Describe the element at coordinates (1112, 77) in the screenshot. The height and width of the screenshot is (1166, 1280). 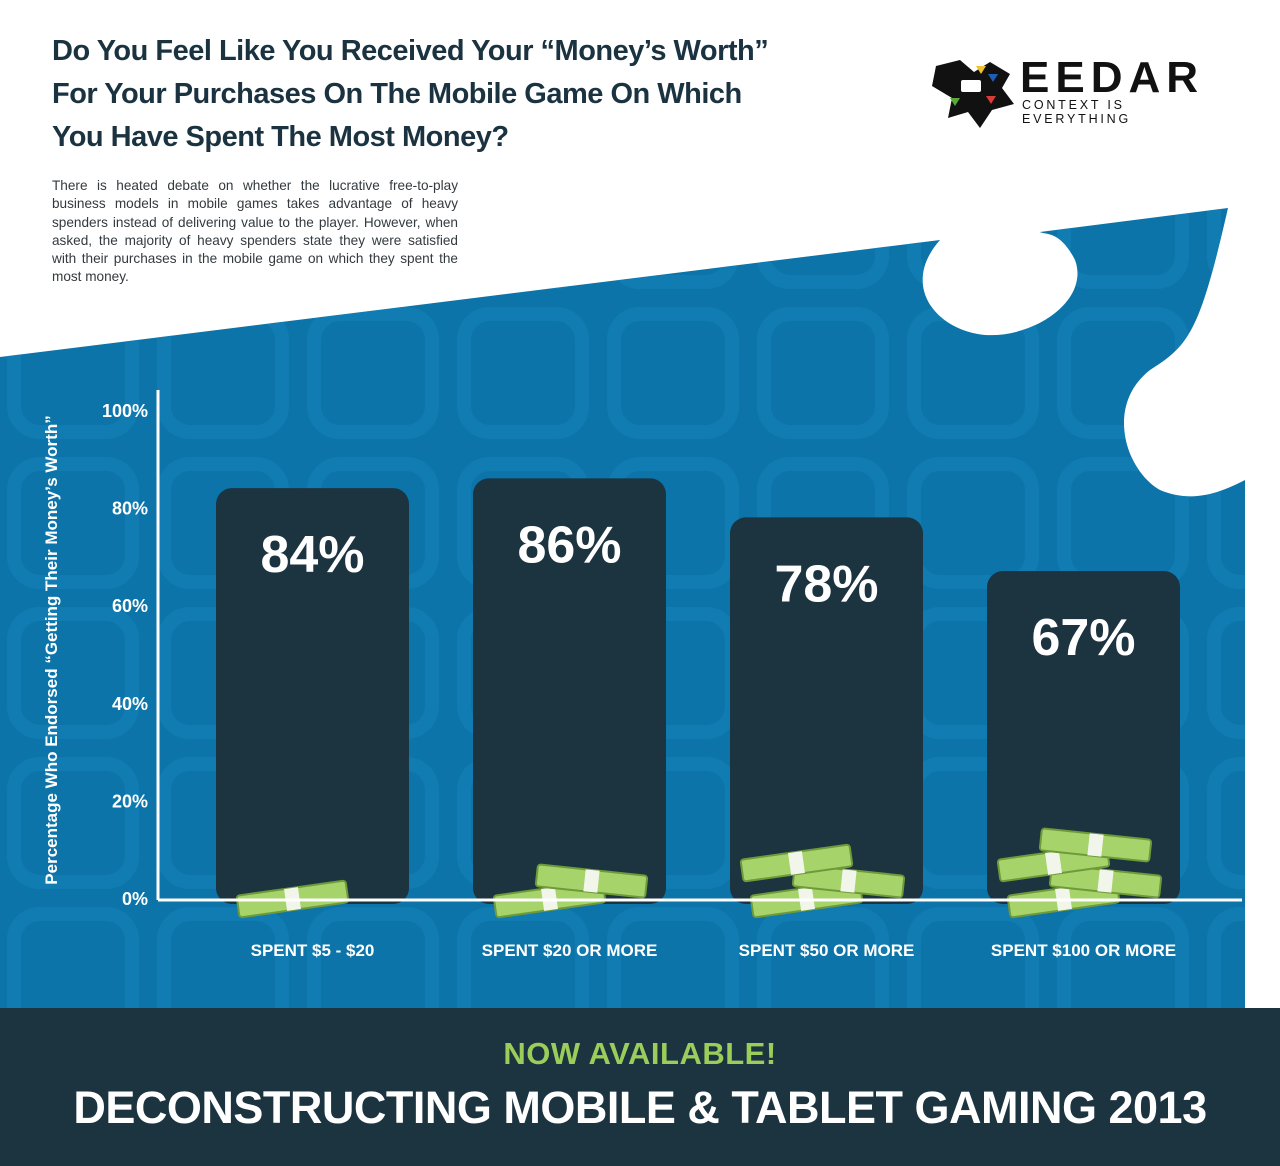
I see `logo-wordmark: EEDAR` at that location.